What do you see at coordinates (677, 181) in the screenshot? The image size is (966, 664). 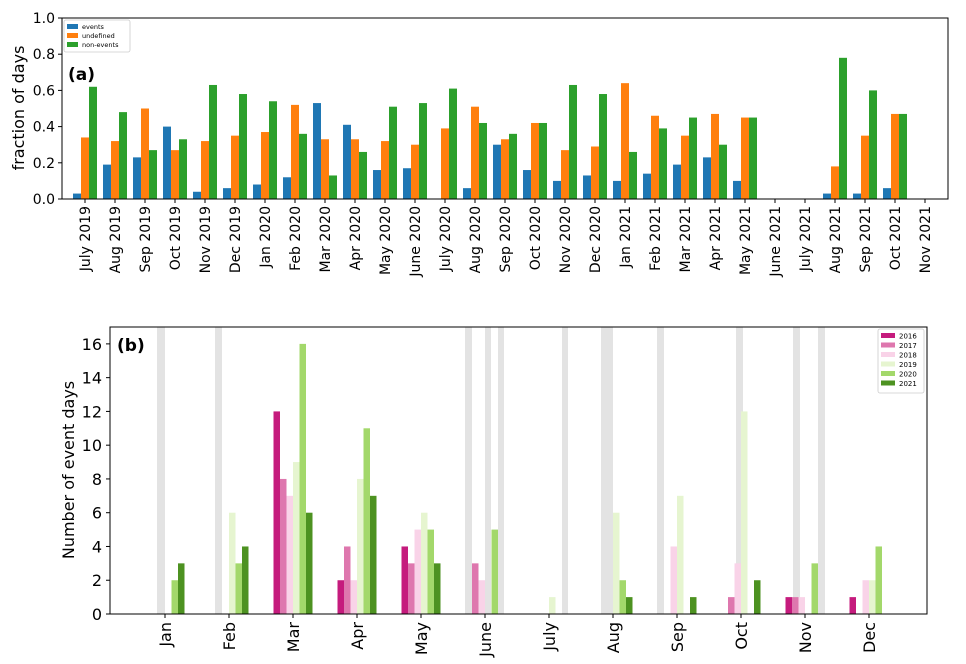 I see `bar-events-mar-2021` at bounding box center [677, 181].